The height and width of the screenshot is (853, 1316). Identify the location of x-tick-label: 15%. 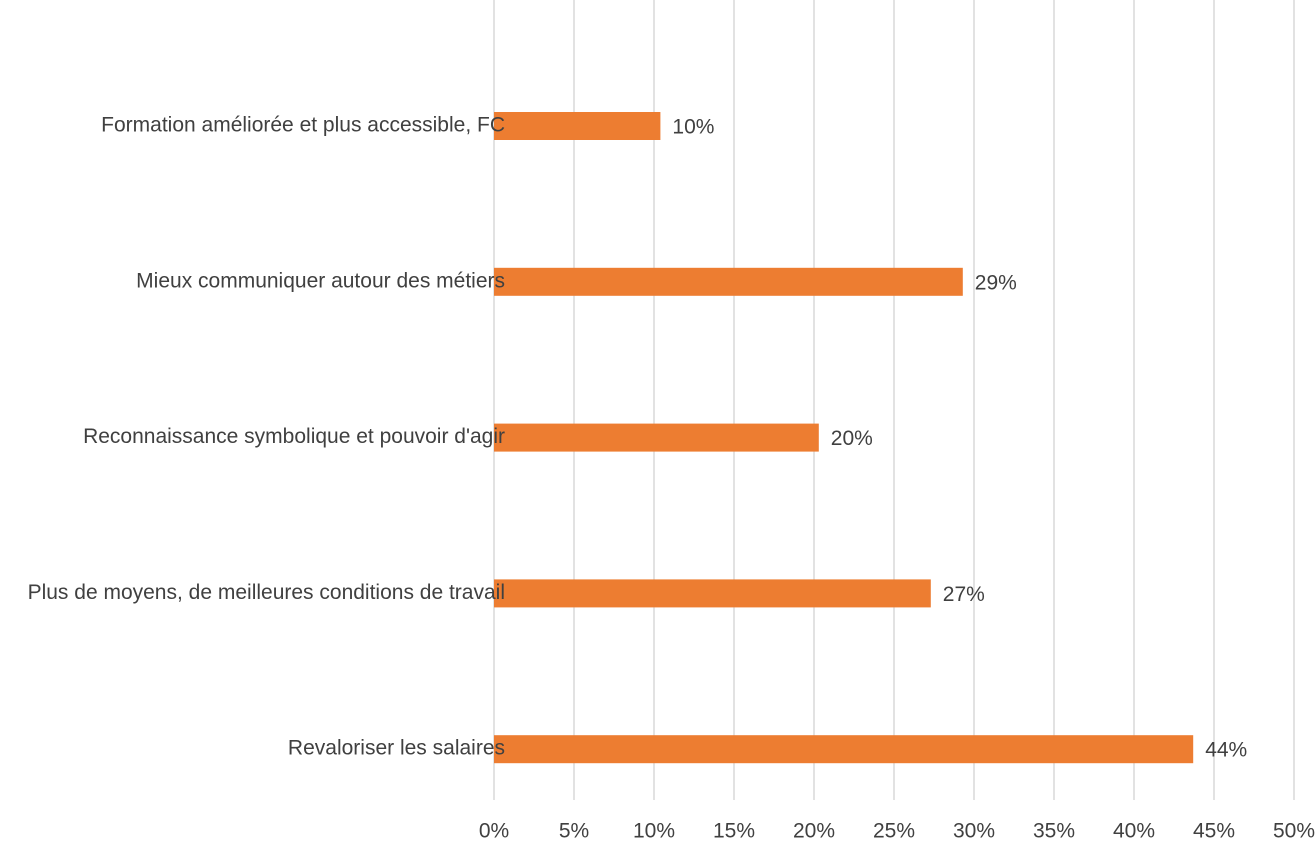
(734, 831).